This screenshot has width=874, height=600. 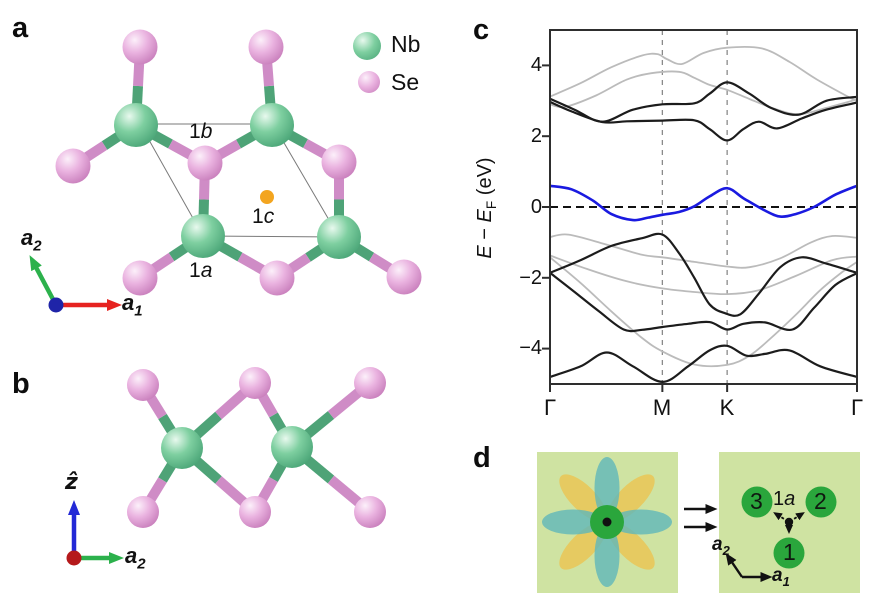 What do you see at coordinates (135, 558) in the screenshot?
I see `a2-axis-label-side: a2` at bounding box center [135, 558].